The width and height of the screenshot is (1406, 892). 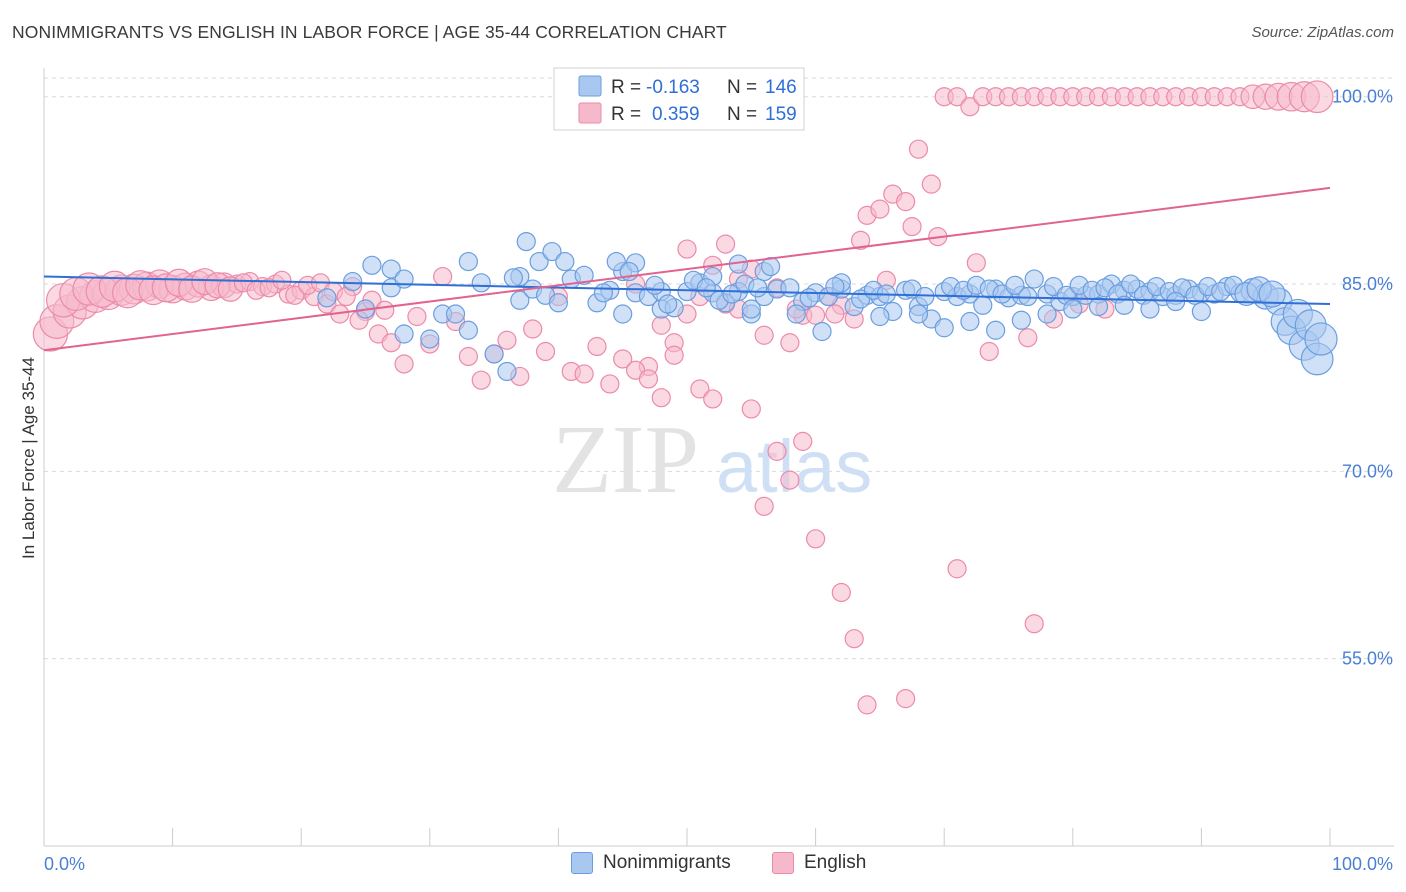 What do you see at coordinates (1362, 864) in the screenshot?
I see `x-tick-label: 100.0%` at bounding box center [1362, 864].